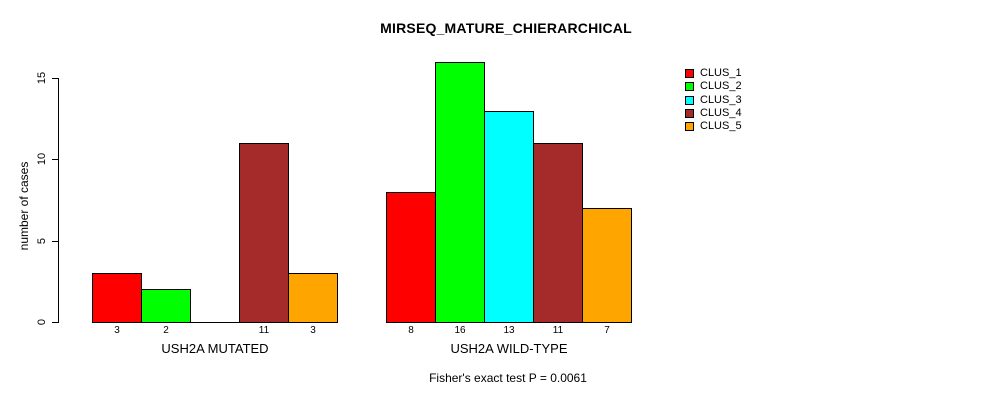 Image resolution: width=990 pixels, height=400 pixels. I want to click on y-tick-label: 5, so click(42, 241).